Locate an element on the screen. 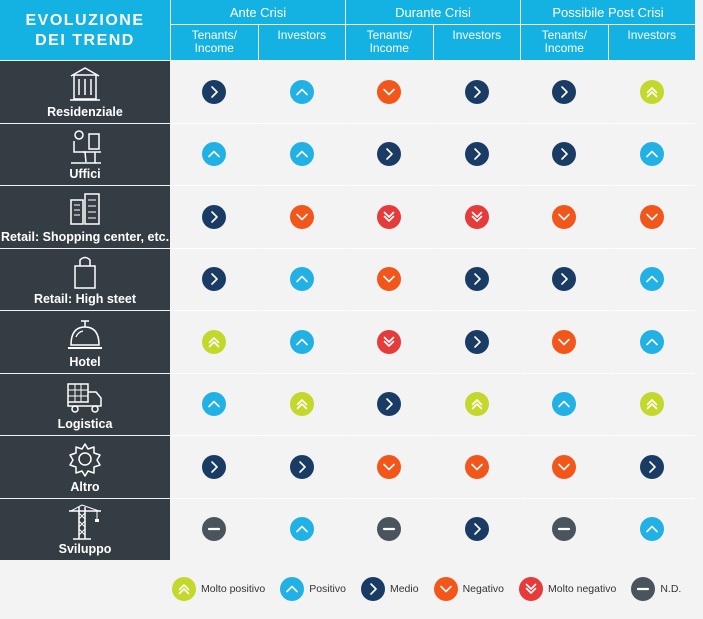  row-header: Uffici is located at coordinates (85, 153).